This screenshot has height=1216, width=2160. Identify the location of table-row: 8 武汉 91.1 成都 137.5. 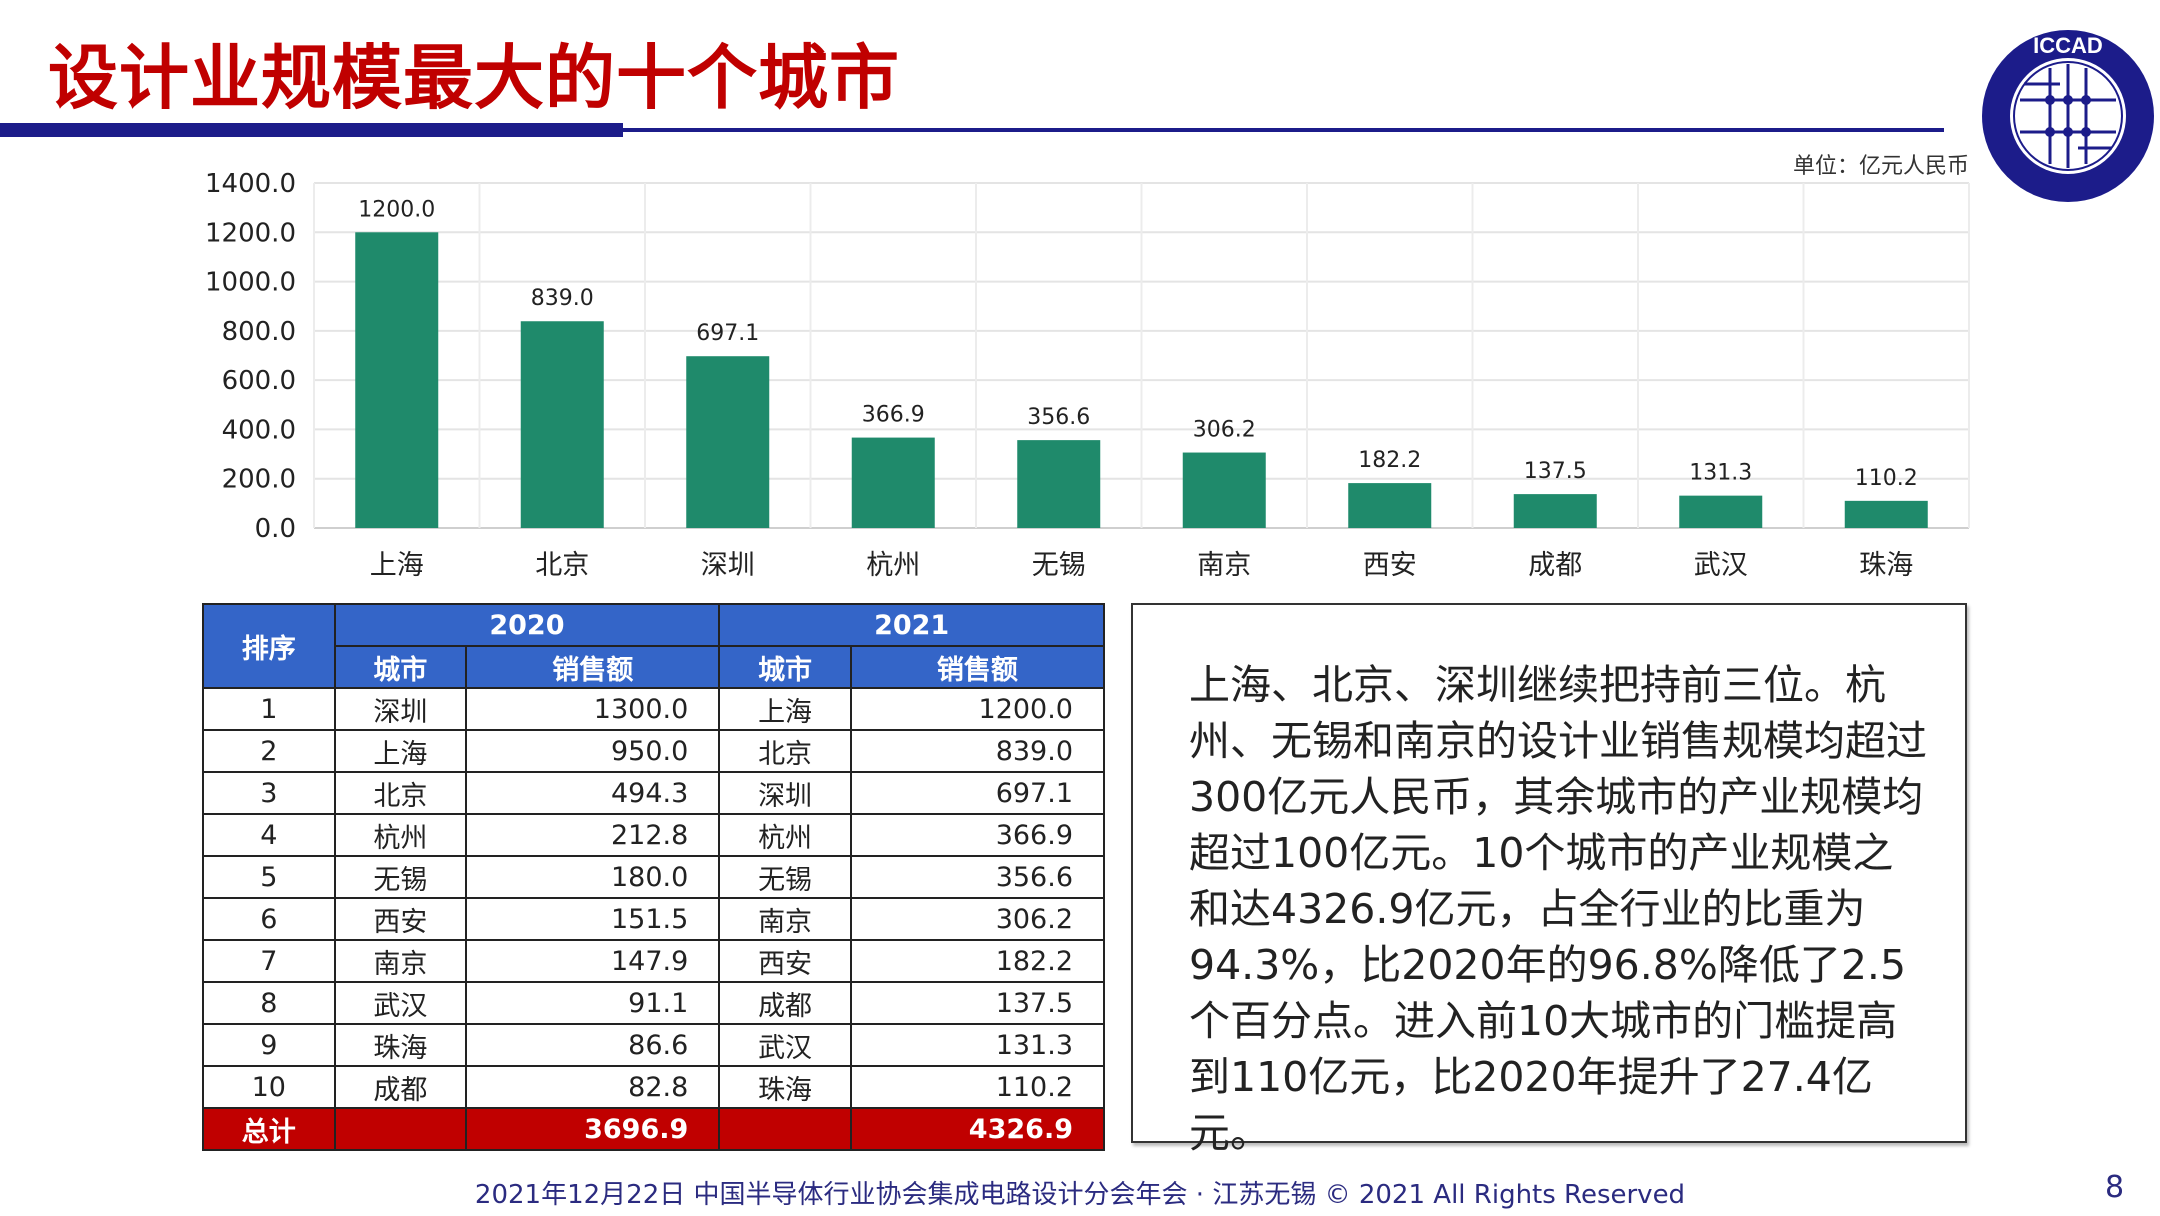
(654, 1003).